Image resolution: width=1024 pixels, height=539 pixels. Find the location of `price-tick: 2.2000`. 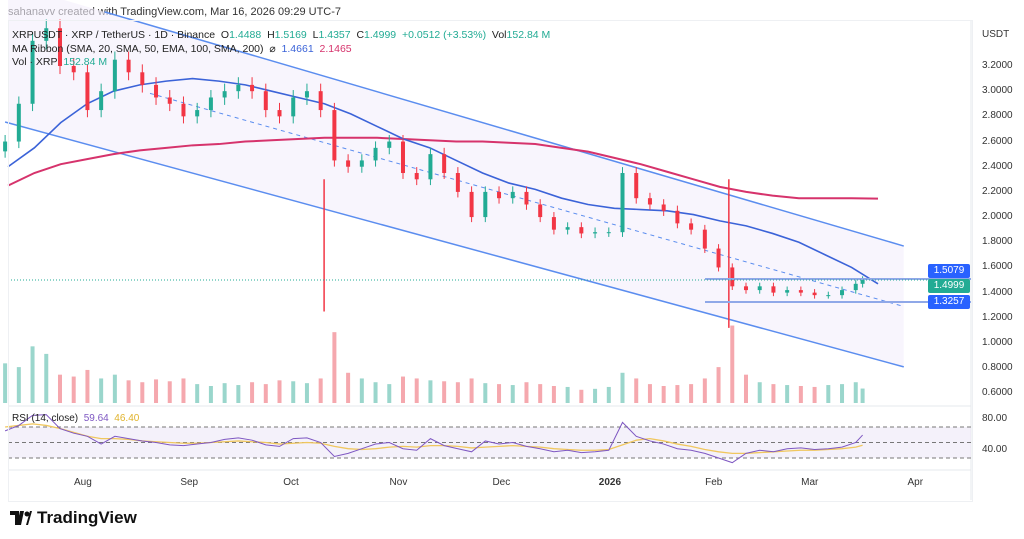

price-tick: 2.2000 is located at coordinates (997, 191).